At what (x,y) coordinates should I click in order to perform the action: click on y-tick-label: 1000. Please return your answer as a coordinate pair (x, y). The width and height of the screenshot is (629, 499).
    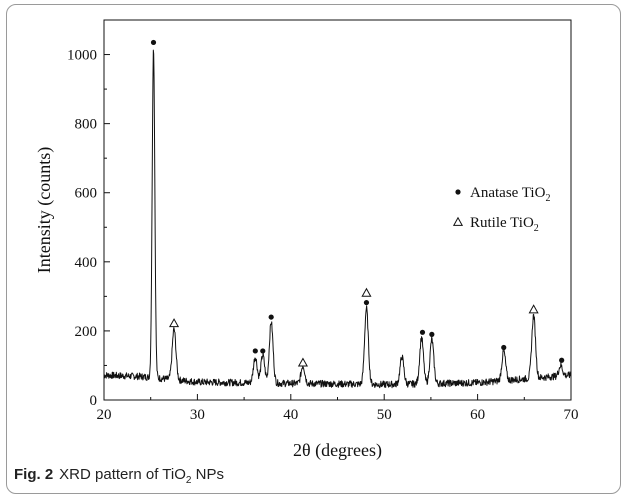
    Looking at the image, I should click on (82, 56).